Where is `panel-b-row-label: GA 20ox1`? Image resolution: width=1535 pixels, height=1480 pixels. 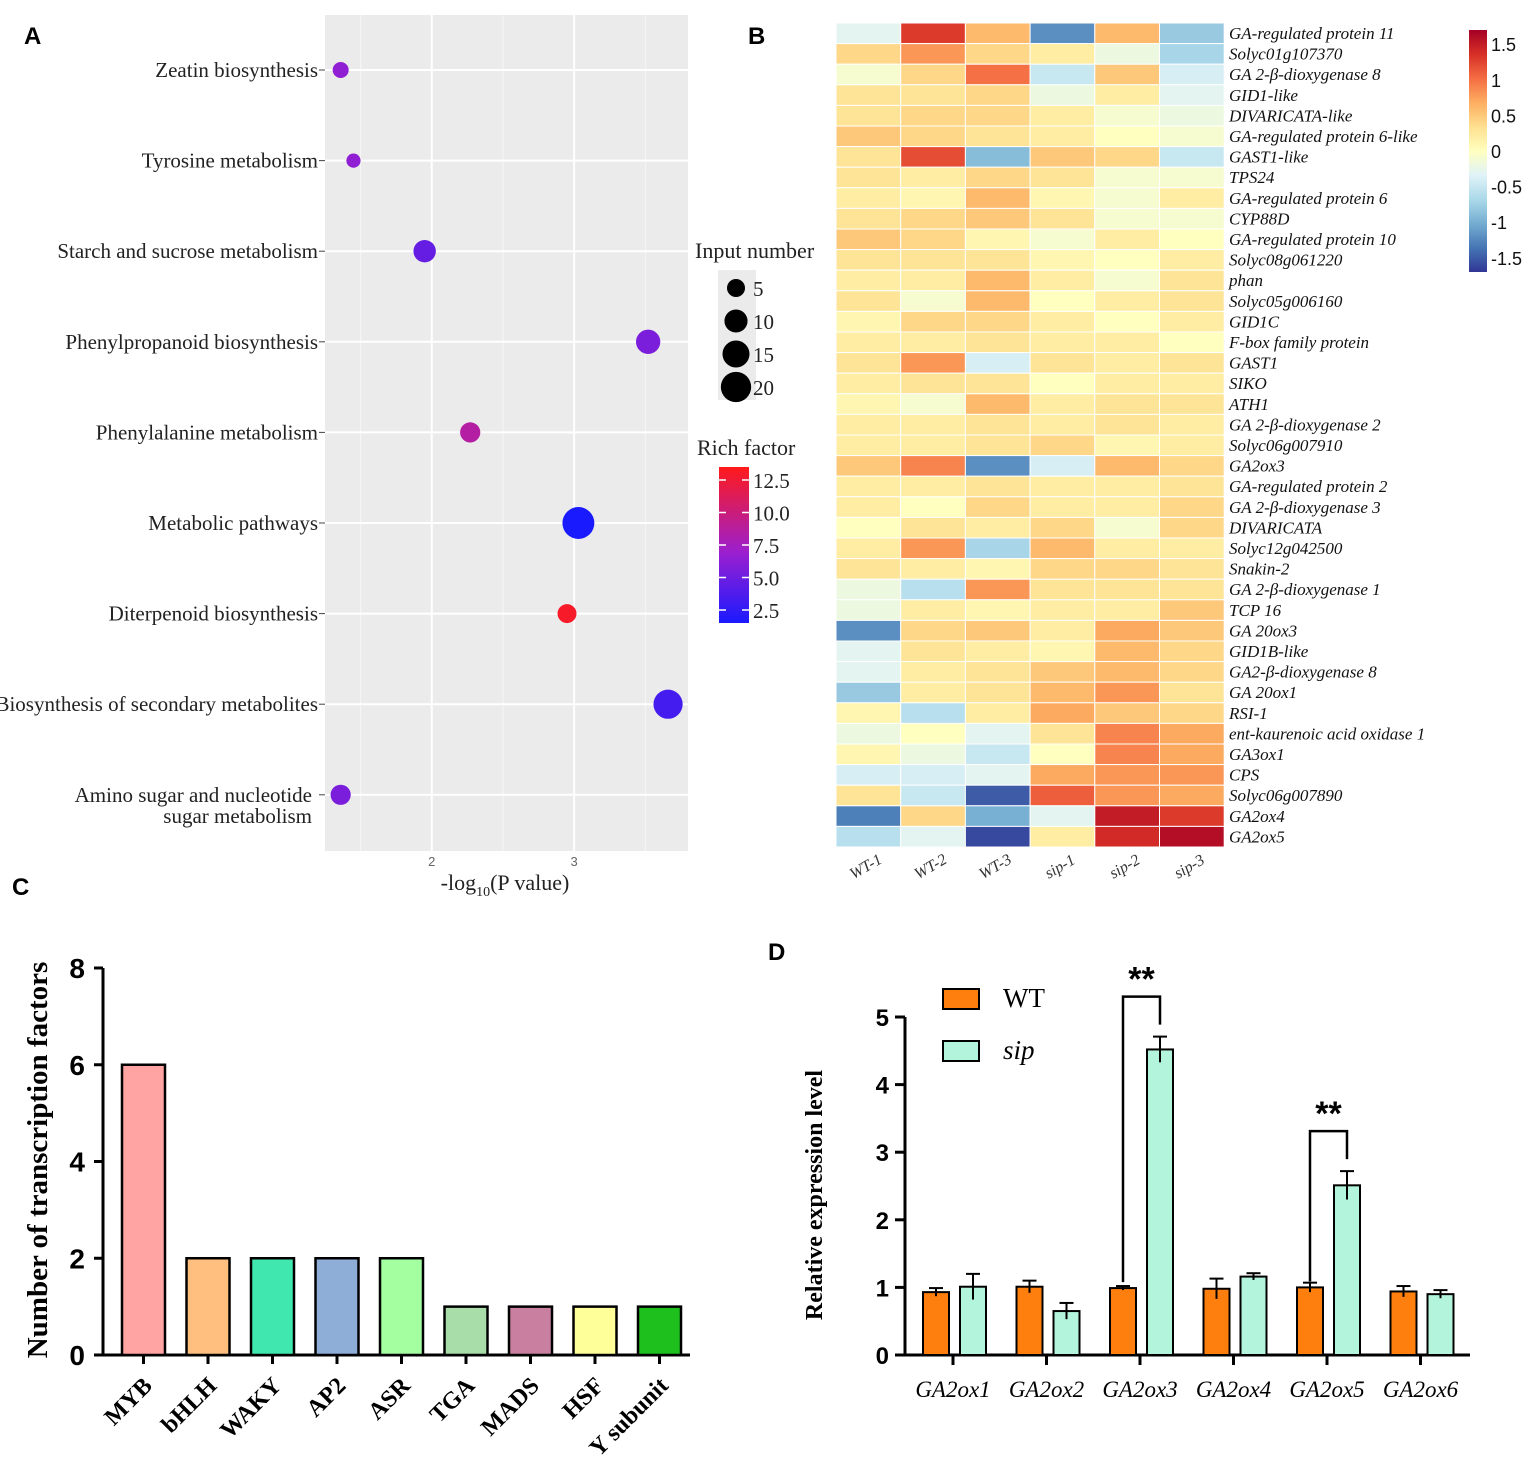 panel-b-row-label: GA 20ox1 is located at coordinates (1263, 692).